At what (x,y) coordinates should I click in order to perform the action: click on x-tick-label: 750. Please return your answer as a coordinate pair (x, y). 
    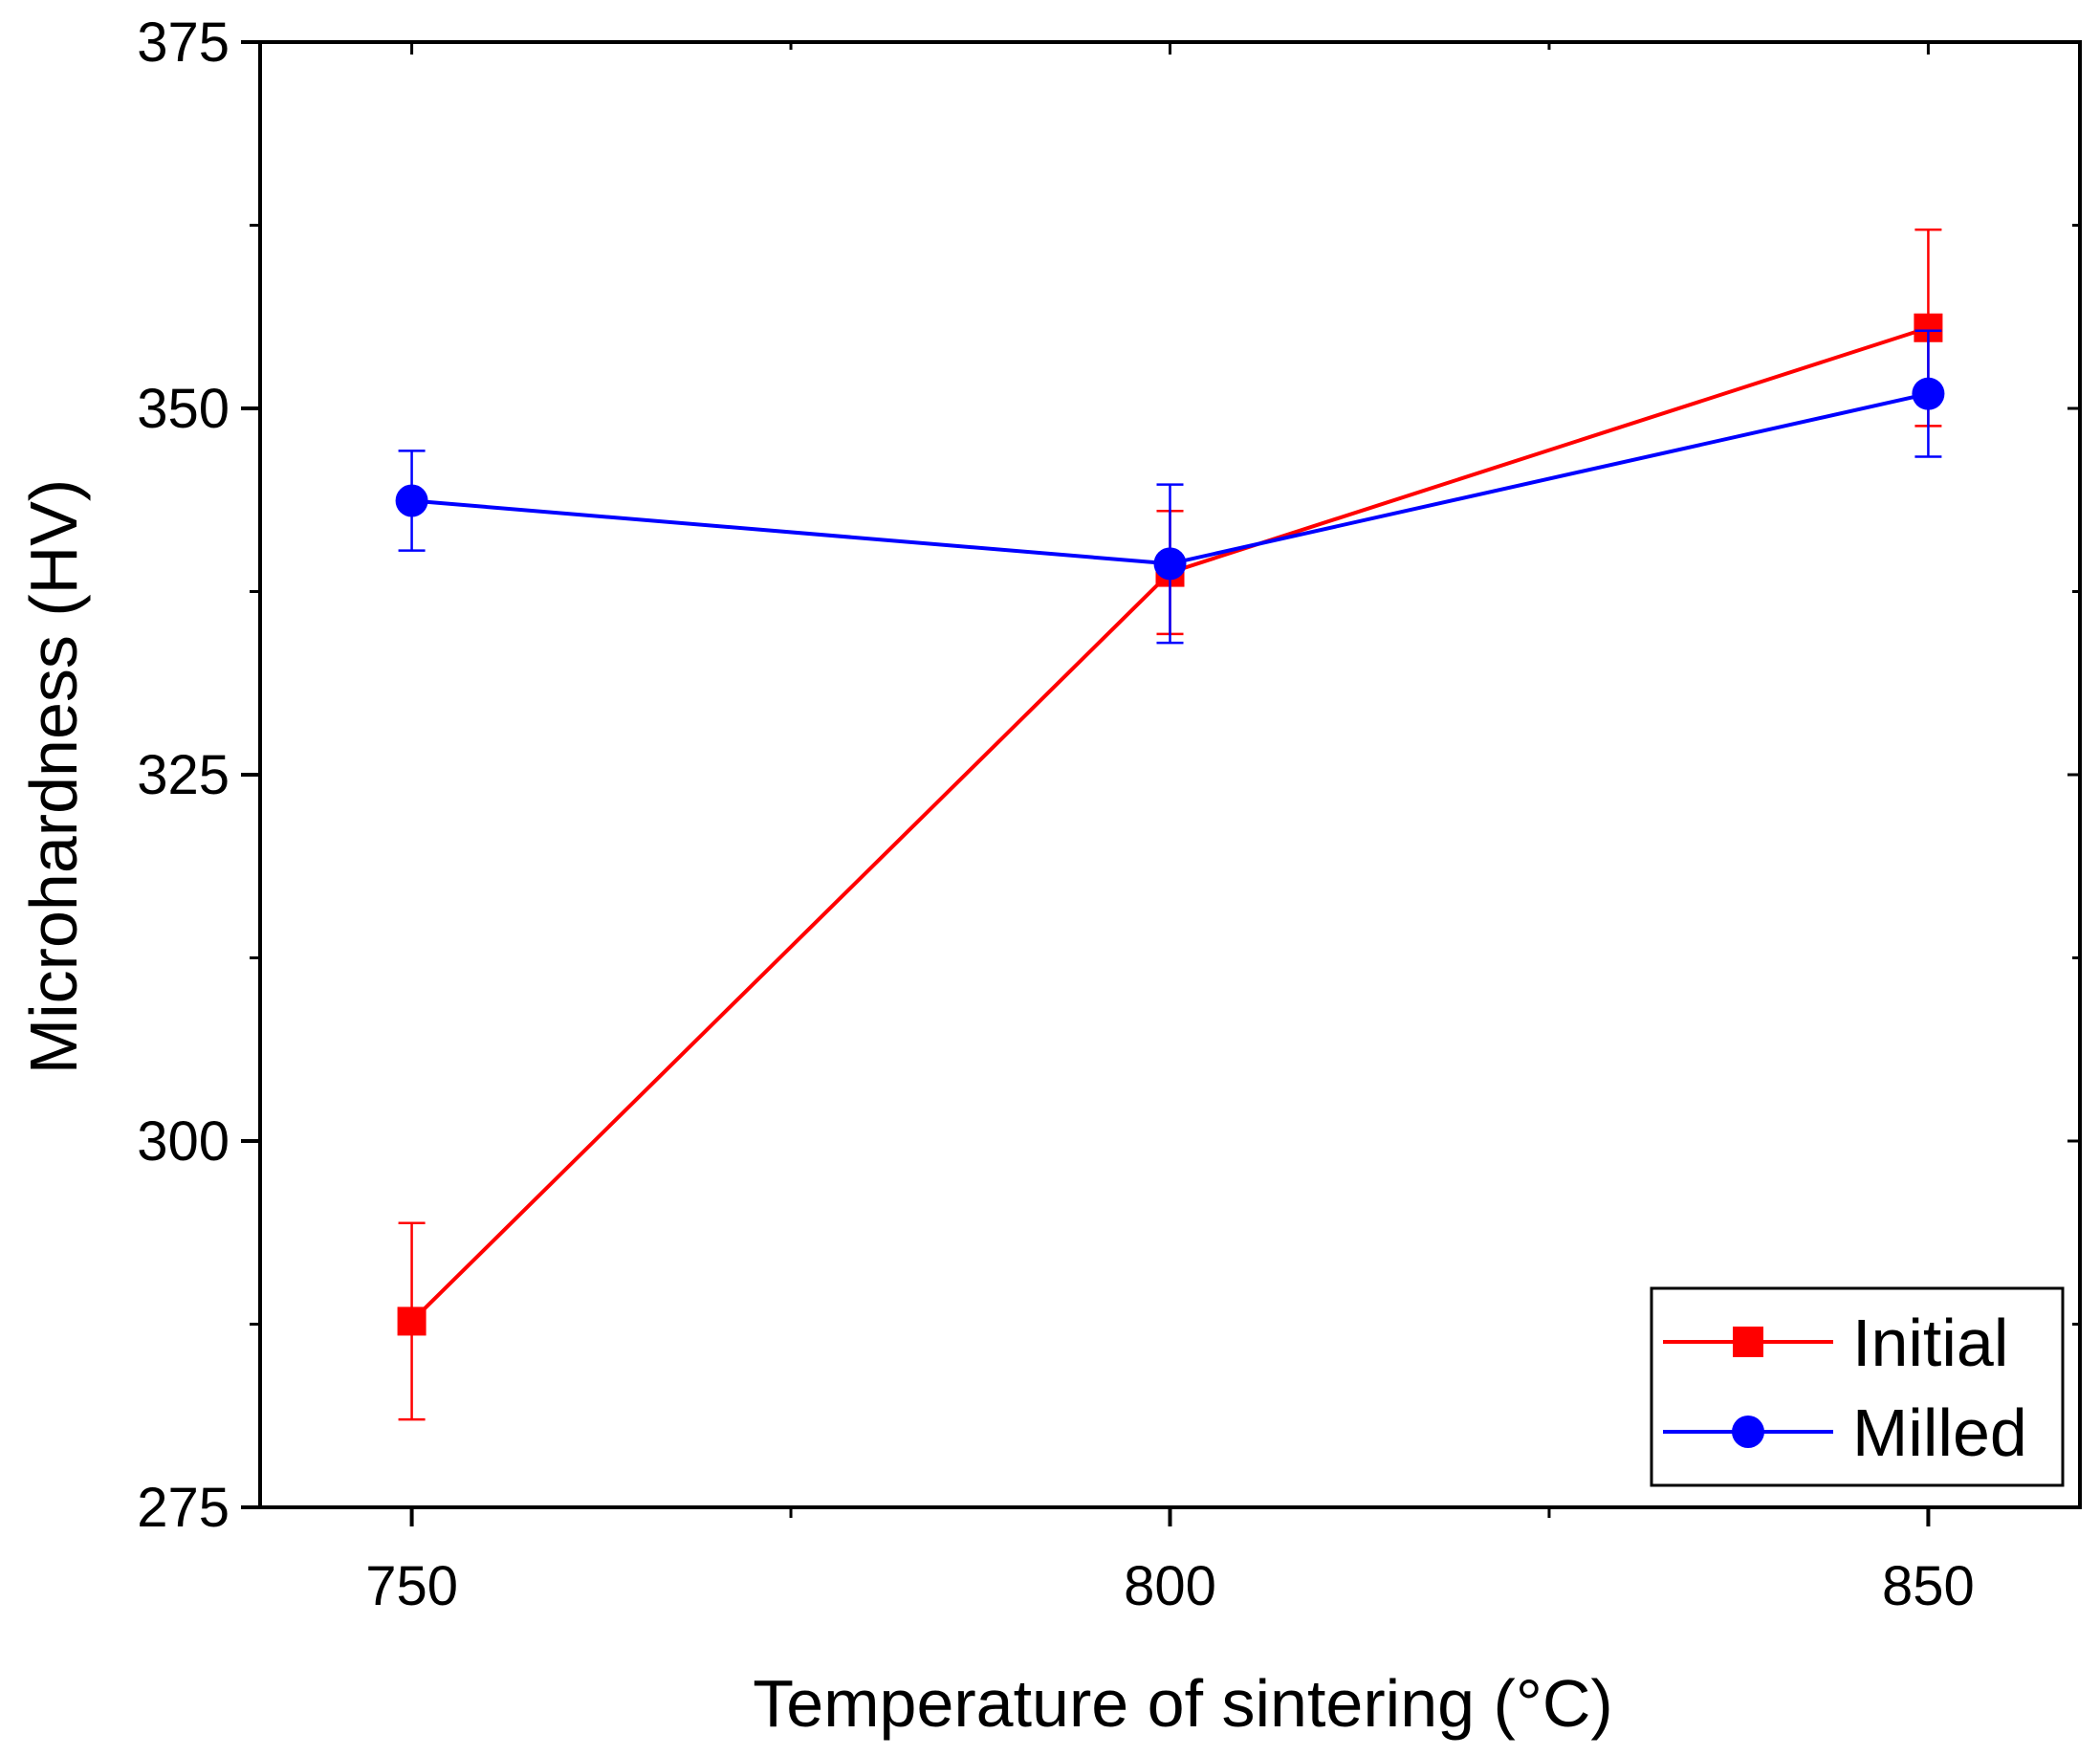
    Looking at the image, I should click on (411, 1586).